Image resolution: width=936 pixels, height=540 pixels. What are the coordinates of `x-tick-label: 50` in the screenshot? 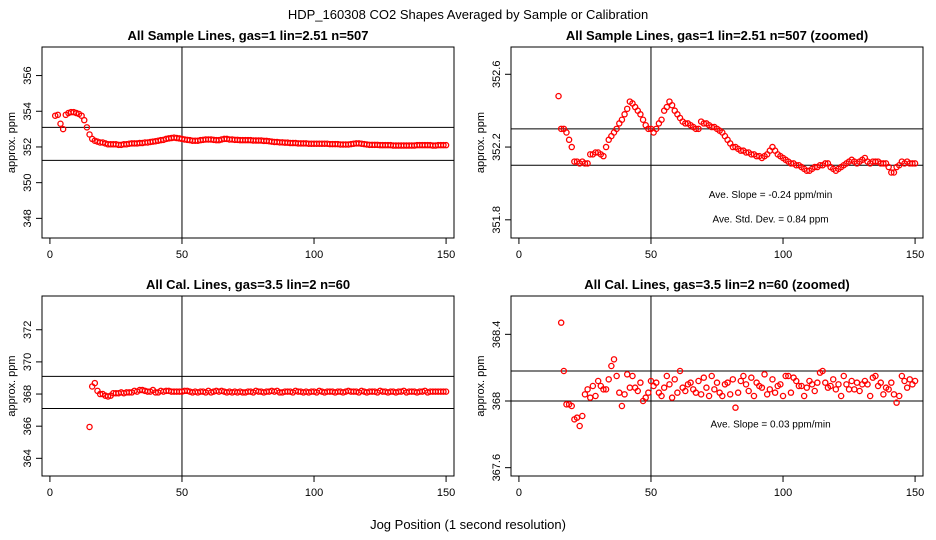 It's located at (182, 493).